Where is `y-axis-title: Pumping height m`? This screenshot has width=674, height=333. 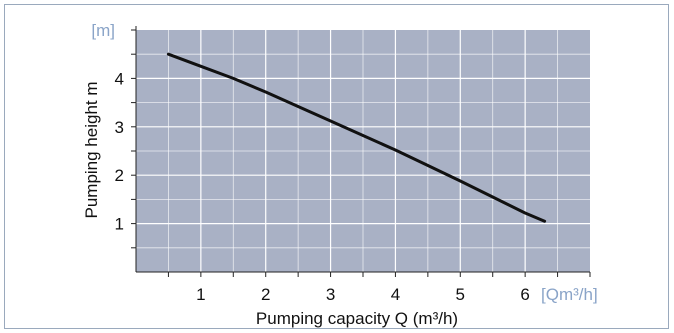 y-axis-title: Pumping height m is located at coordinates (91, 149).